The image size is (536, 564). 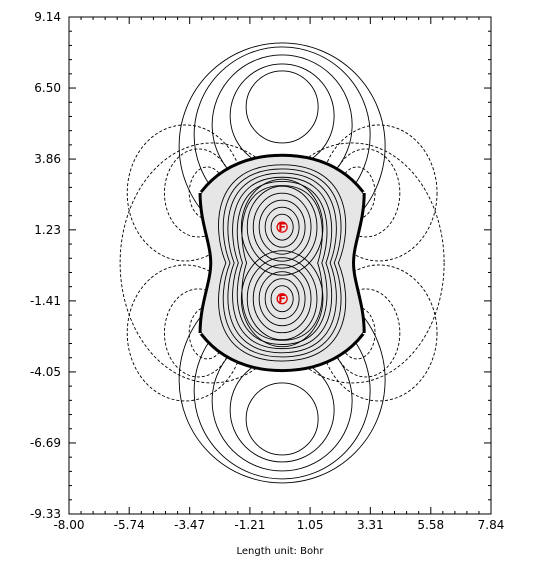 What do you see at coordinates (430, 525) in the screenshot?
I see `x-tick-label: 5.58` at bounding box center [430, 525].